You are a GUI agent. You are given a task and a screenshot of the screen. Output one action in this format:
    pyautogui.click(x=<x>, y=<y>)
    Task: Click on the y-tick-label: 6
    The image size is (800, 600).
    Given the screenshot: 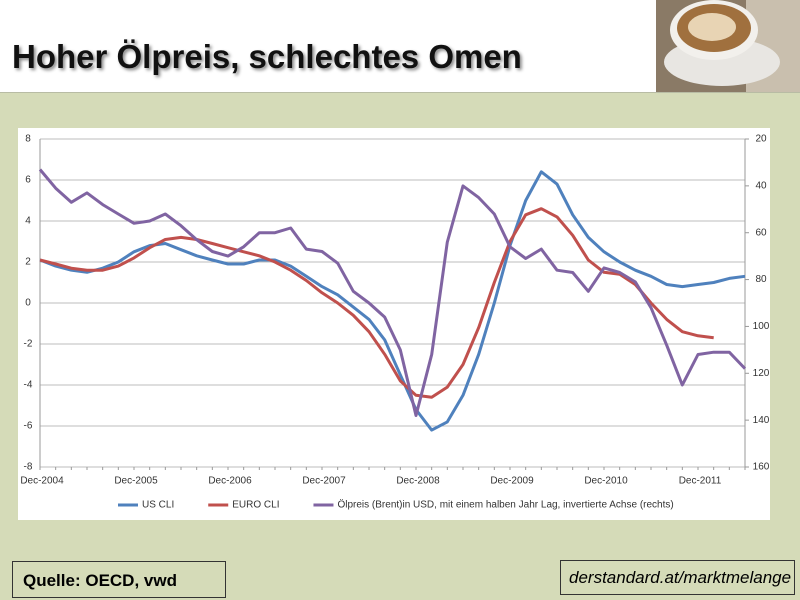 What is the action you would take?
    pyautogui.click(x=28, y=180)
    